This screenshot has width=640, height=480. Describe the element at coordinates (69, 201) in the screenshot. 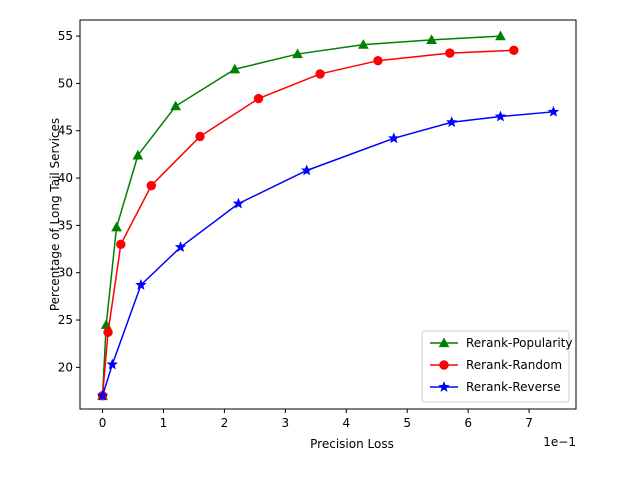

I see `y-axis-ticks: 20 25 30 35 40 45 50 55` at that location.